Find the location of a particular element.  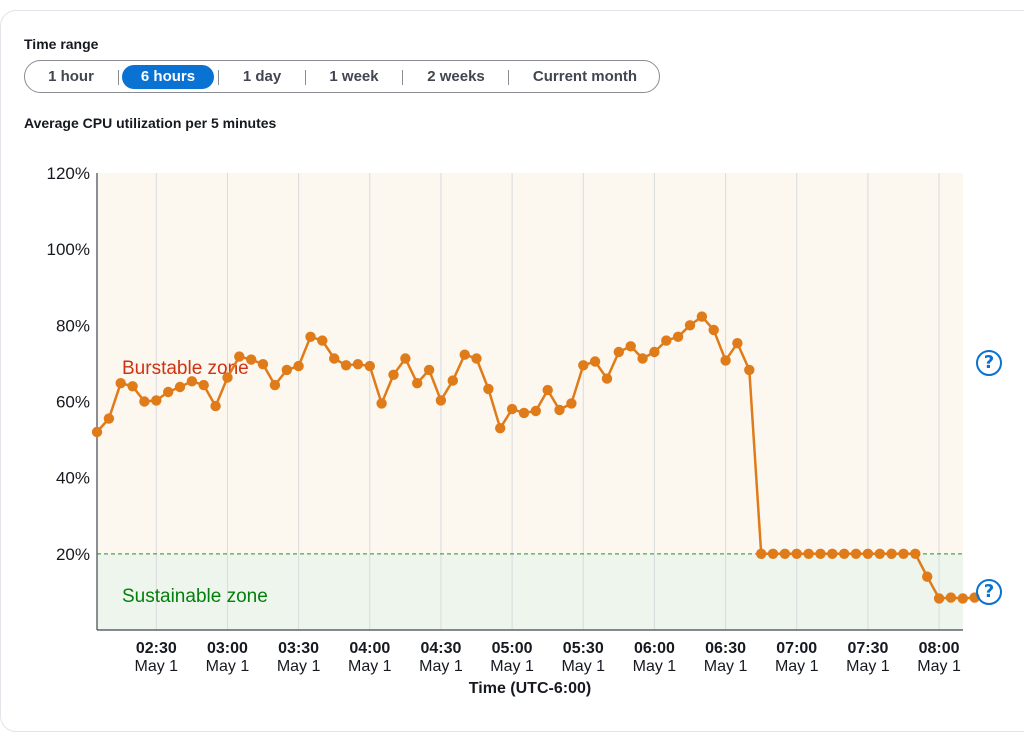

x-tick-time: 03:00 is located at coordinates (227, 648).